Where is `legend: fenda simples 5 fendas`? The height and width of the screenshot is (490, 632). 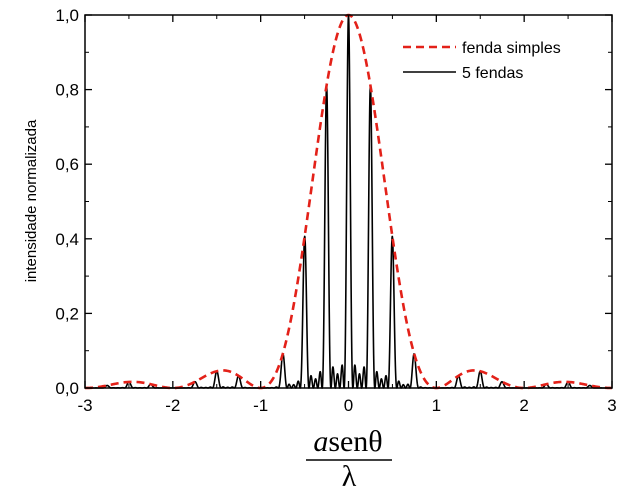
legend: fenda simples 5 fendas is located at coordinates (482, 61).